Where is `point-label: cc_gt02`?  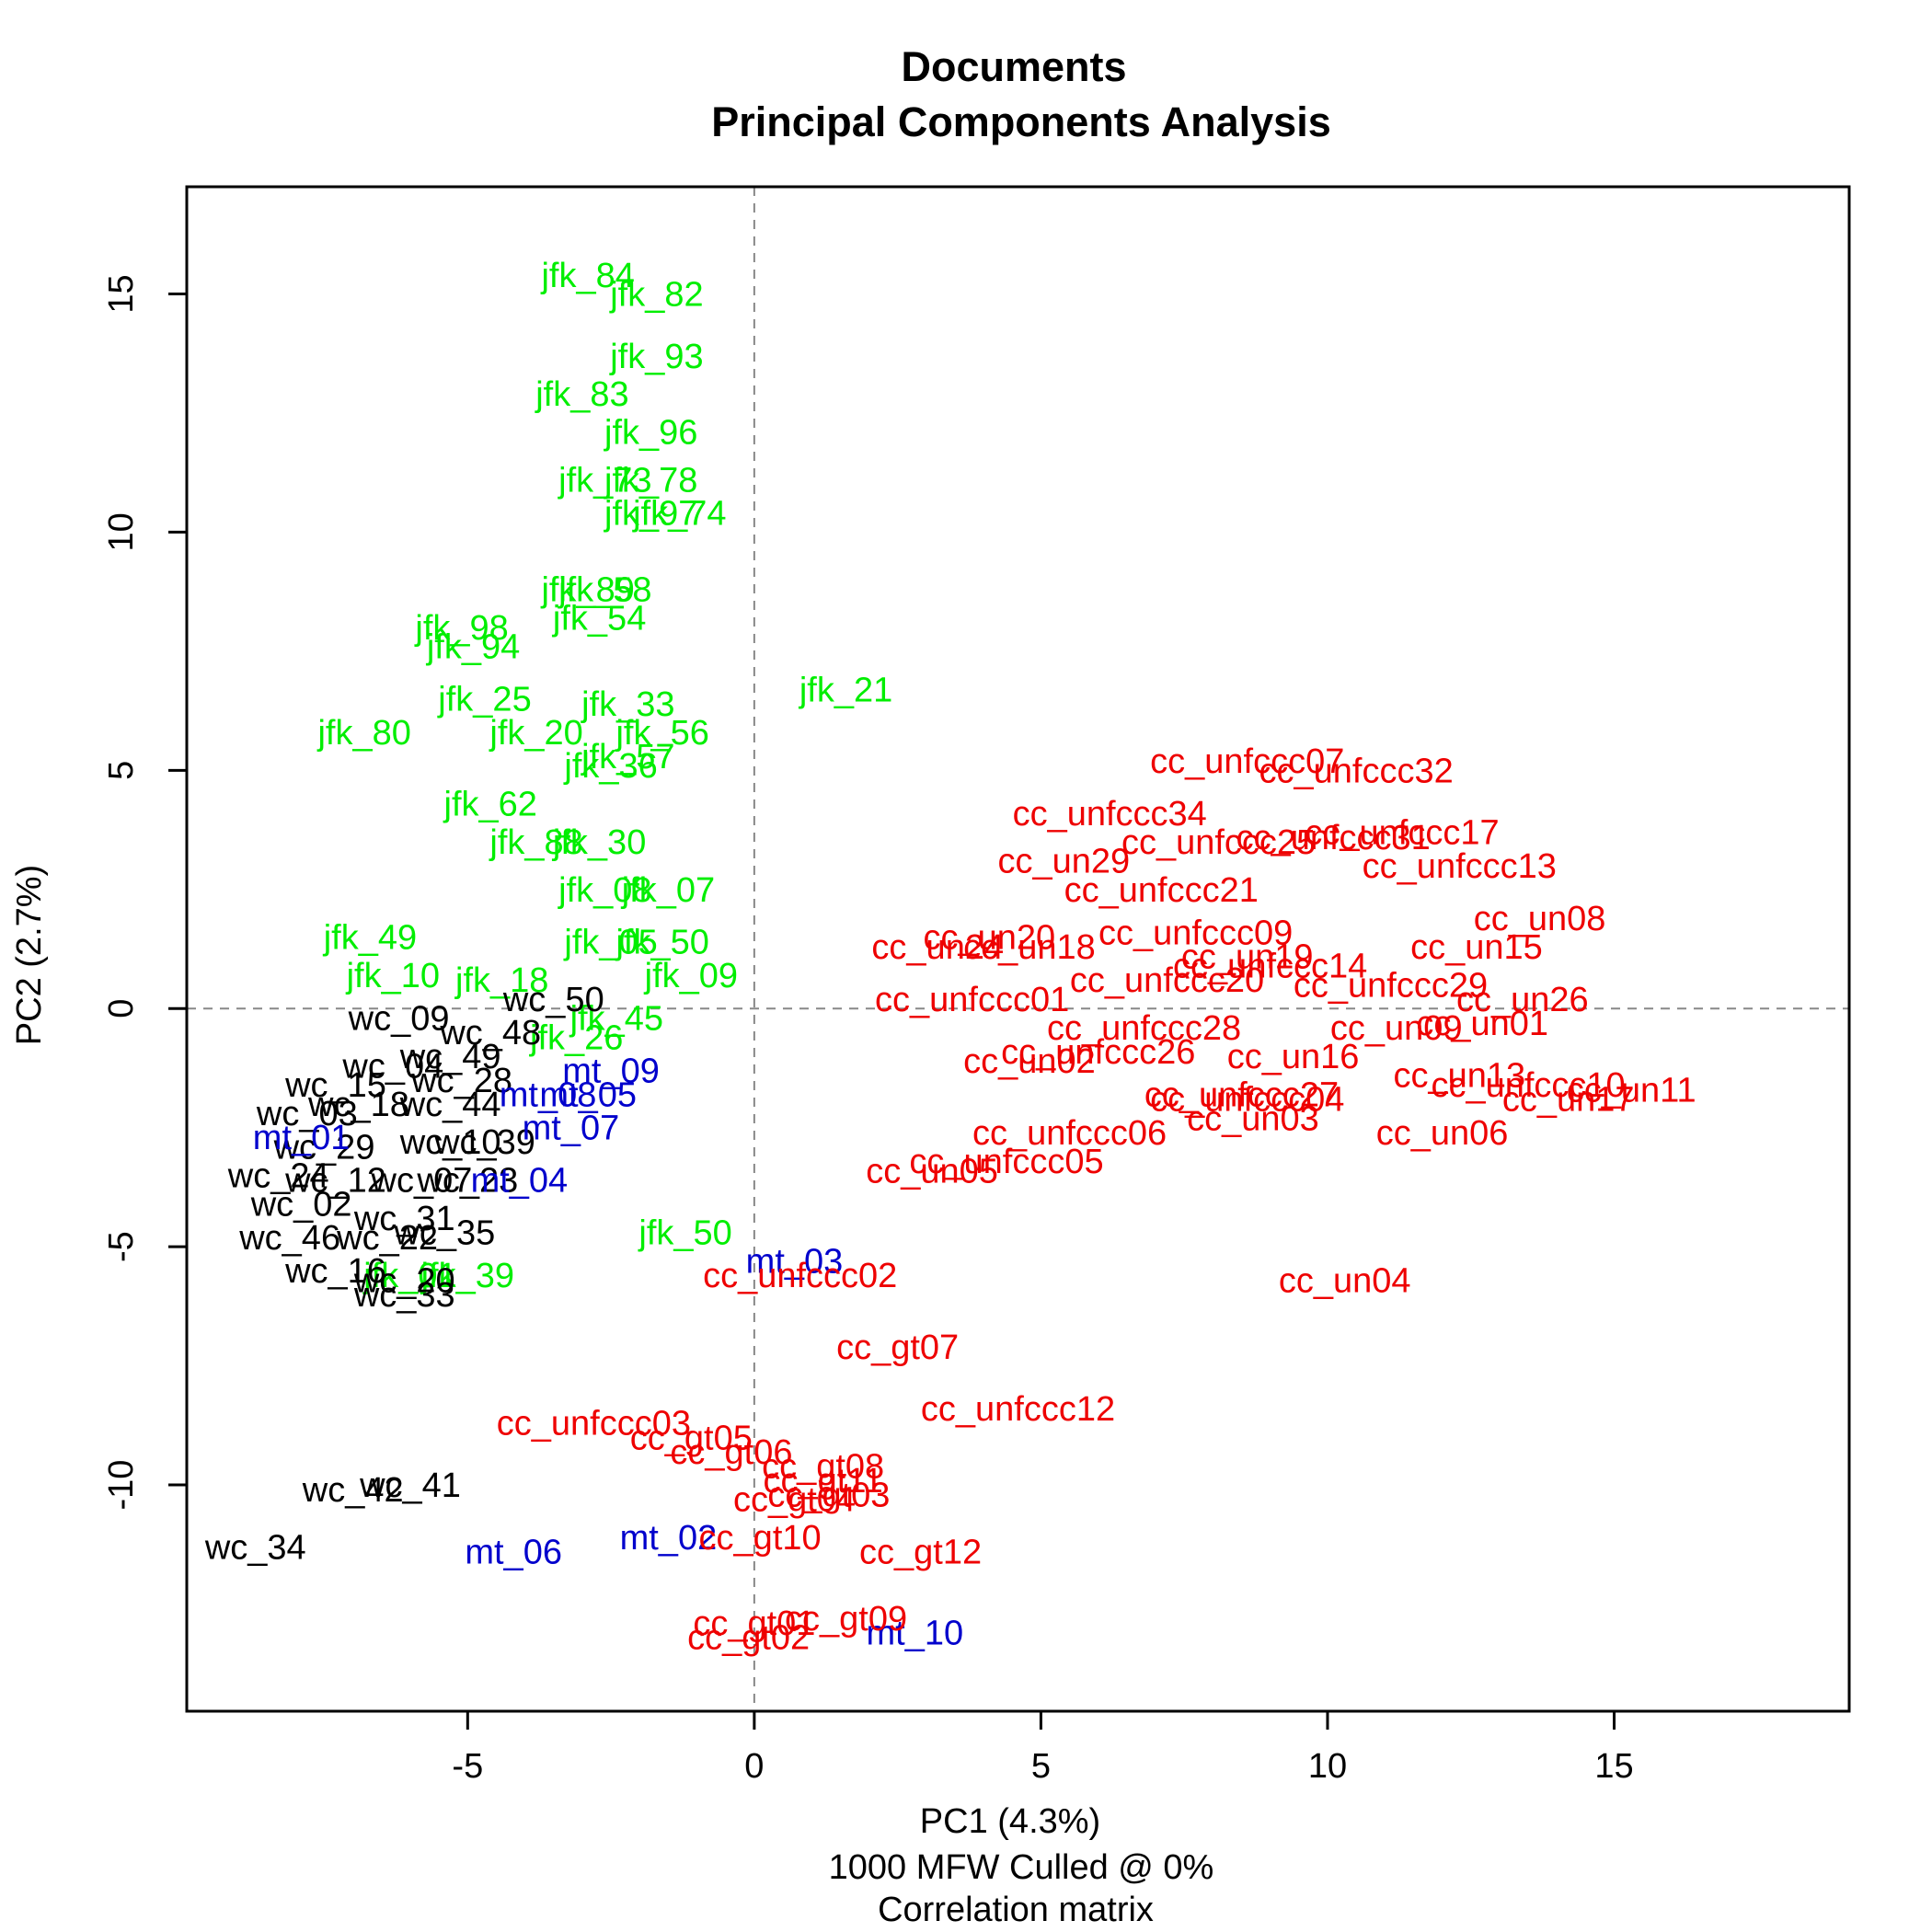
point-label: cc_gt02 is located at coordinates (748, 1638).